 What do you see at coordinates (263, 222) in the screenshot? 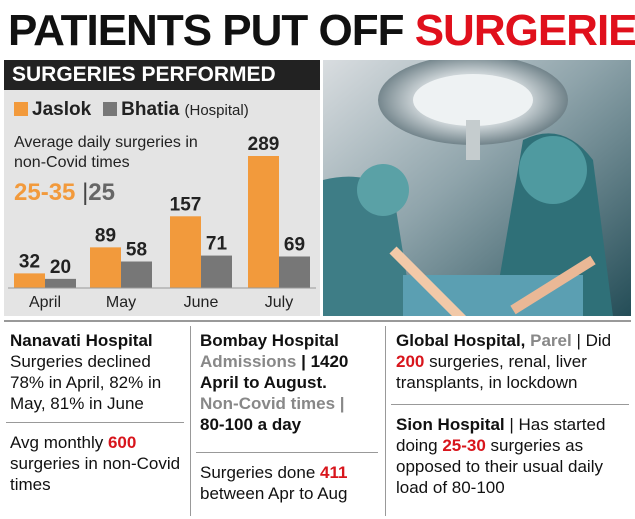
I see `bar-jaslok-july` at bounding box center [263, 222].